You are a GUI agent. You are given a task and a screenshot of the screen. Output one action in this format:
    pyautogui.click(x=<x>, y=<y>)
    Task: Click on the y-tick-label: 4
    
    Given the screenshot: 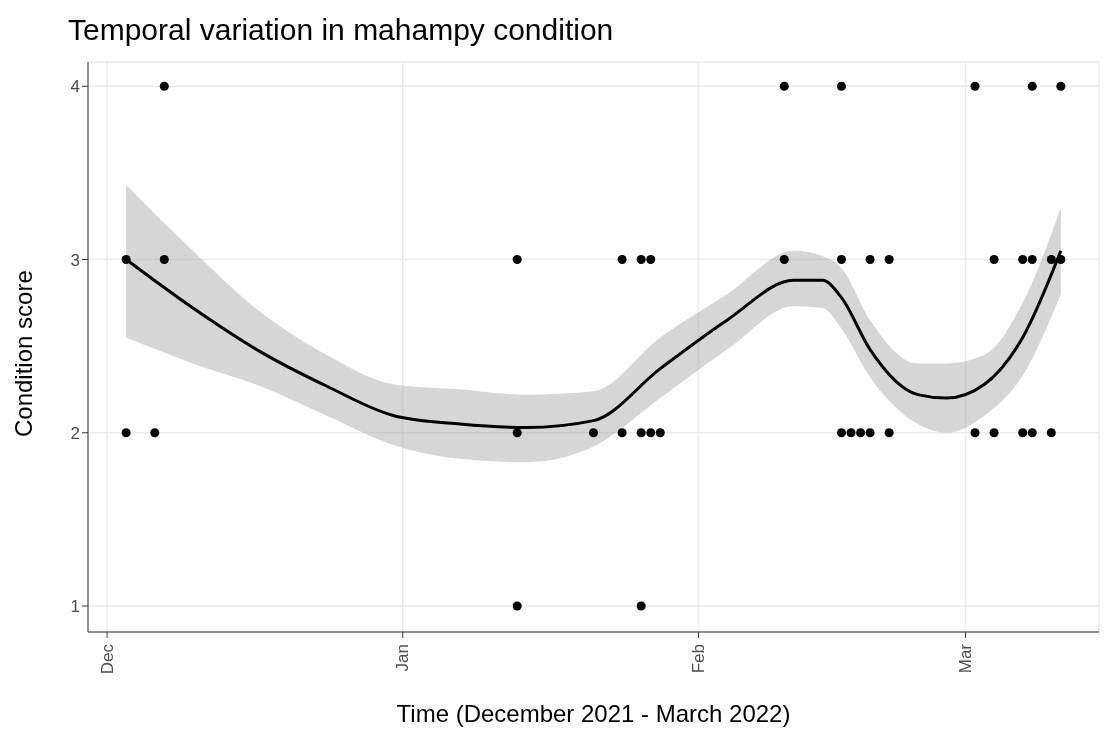 What is the action you would take?
    pyautogui.click(x=75, y=87)
    